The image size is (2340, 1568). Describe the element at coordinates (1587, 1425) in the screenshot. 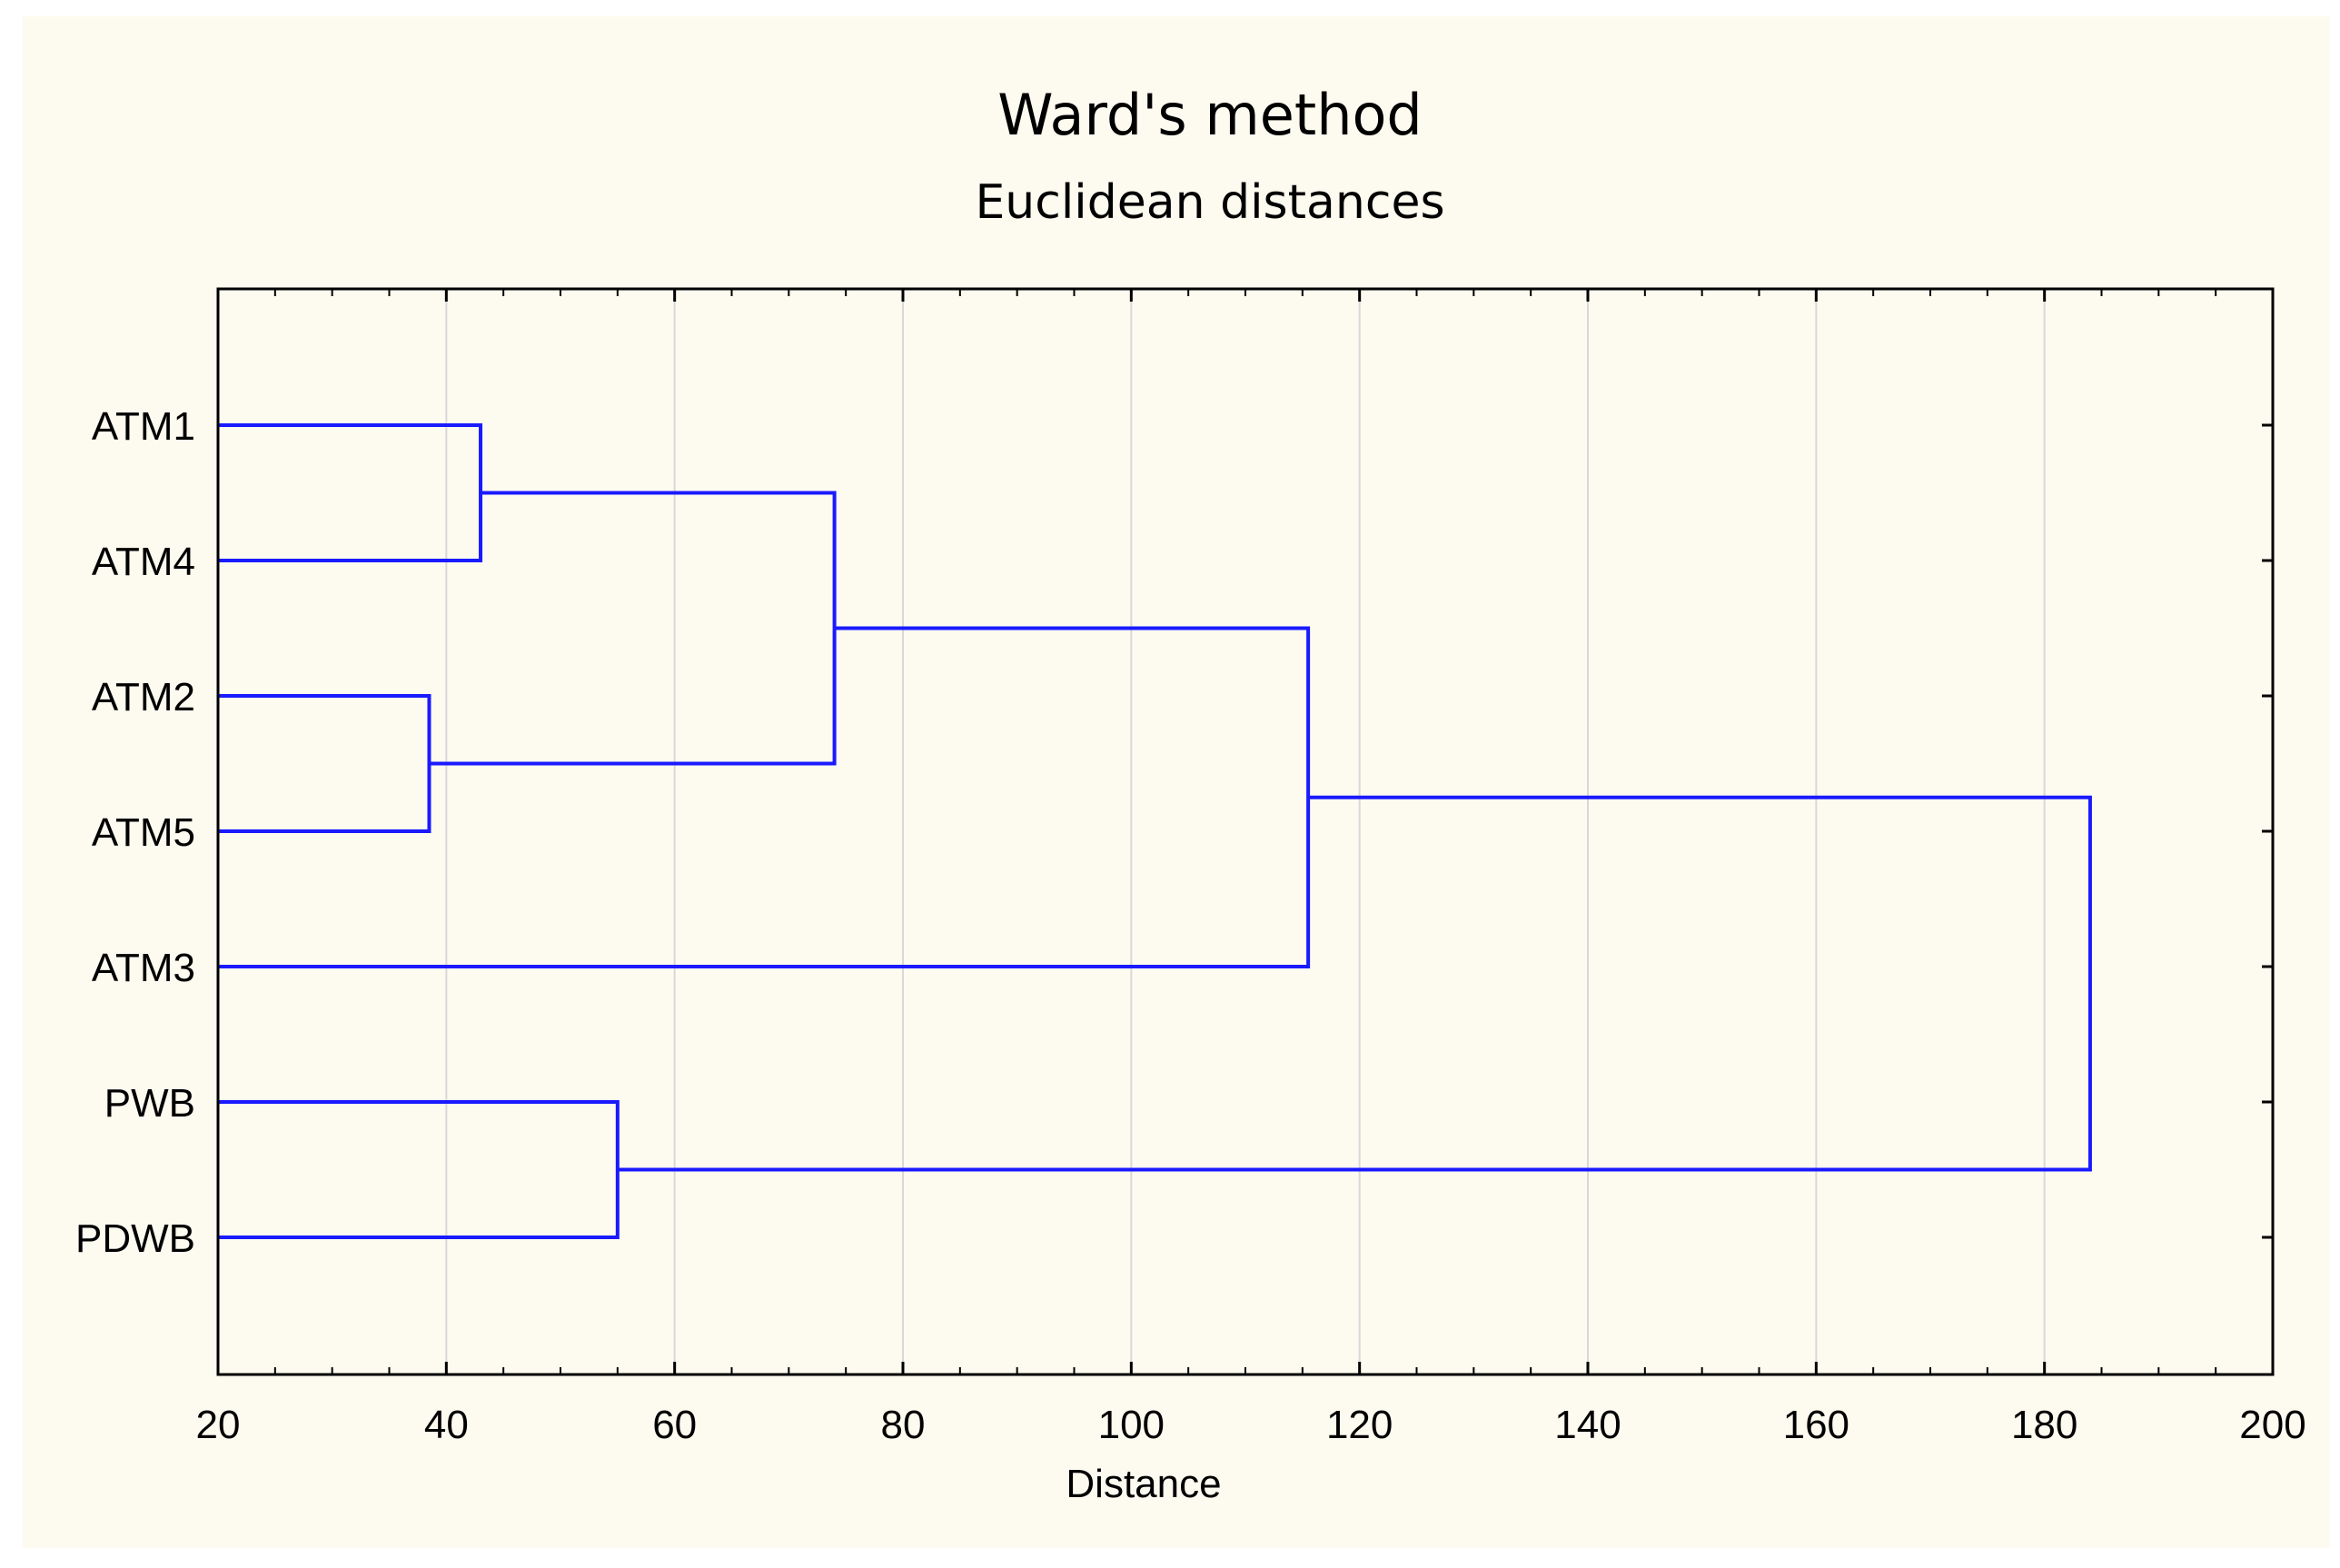

I see `x-tick-label: 140` at that location.